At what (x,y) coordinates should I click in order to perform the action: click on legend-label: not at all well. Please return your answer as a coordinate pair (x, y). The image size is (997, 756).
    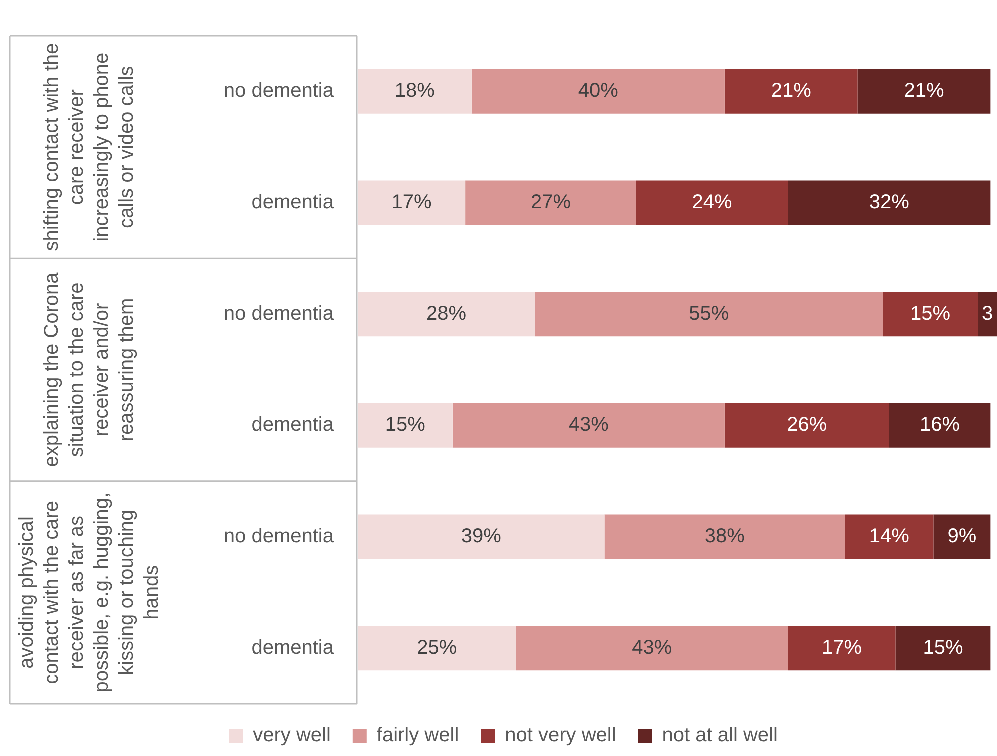
    Looking at the image, I should click on (720, 735).